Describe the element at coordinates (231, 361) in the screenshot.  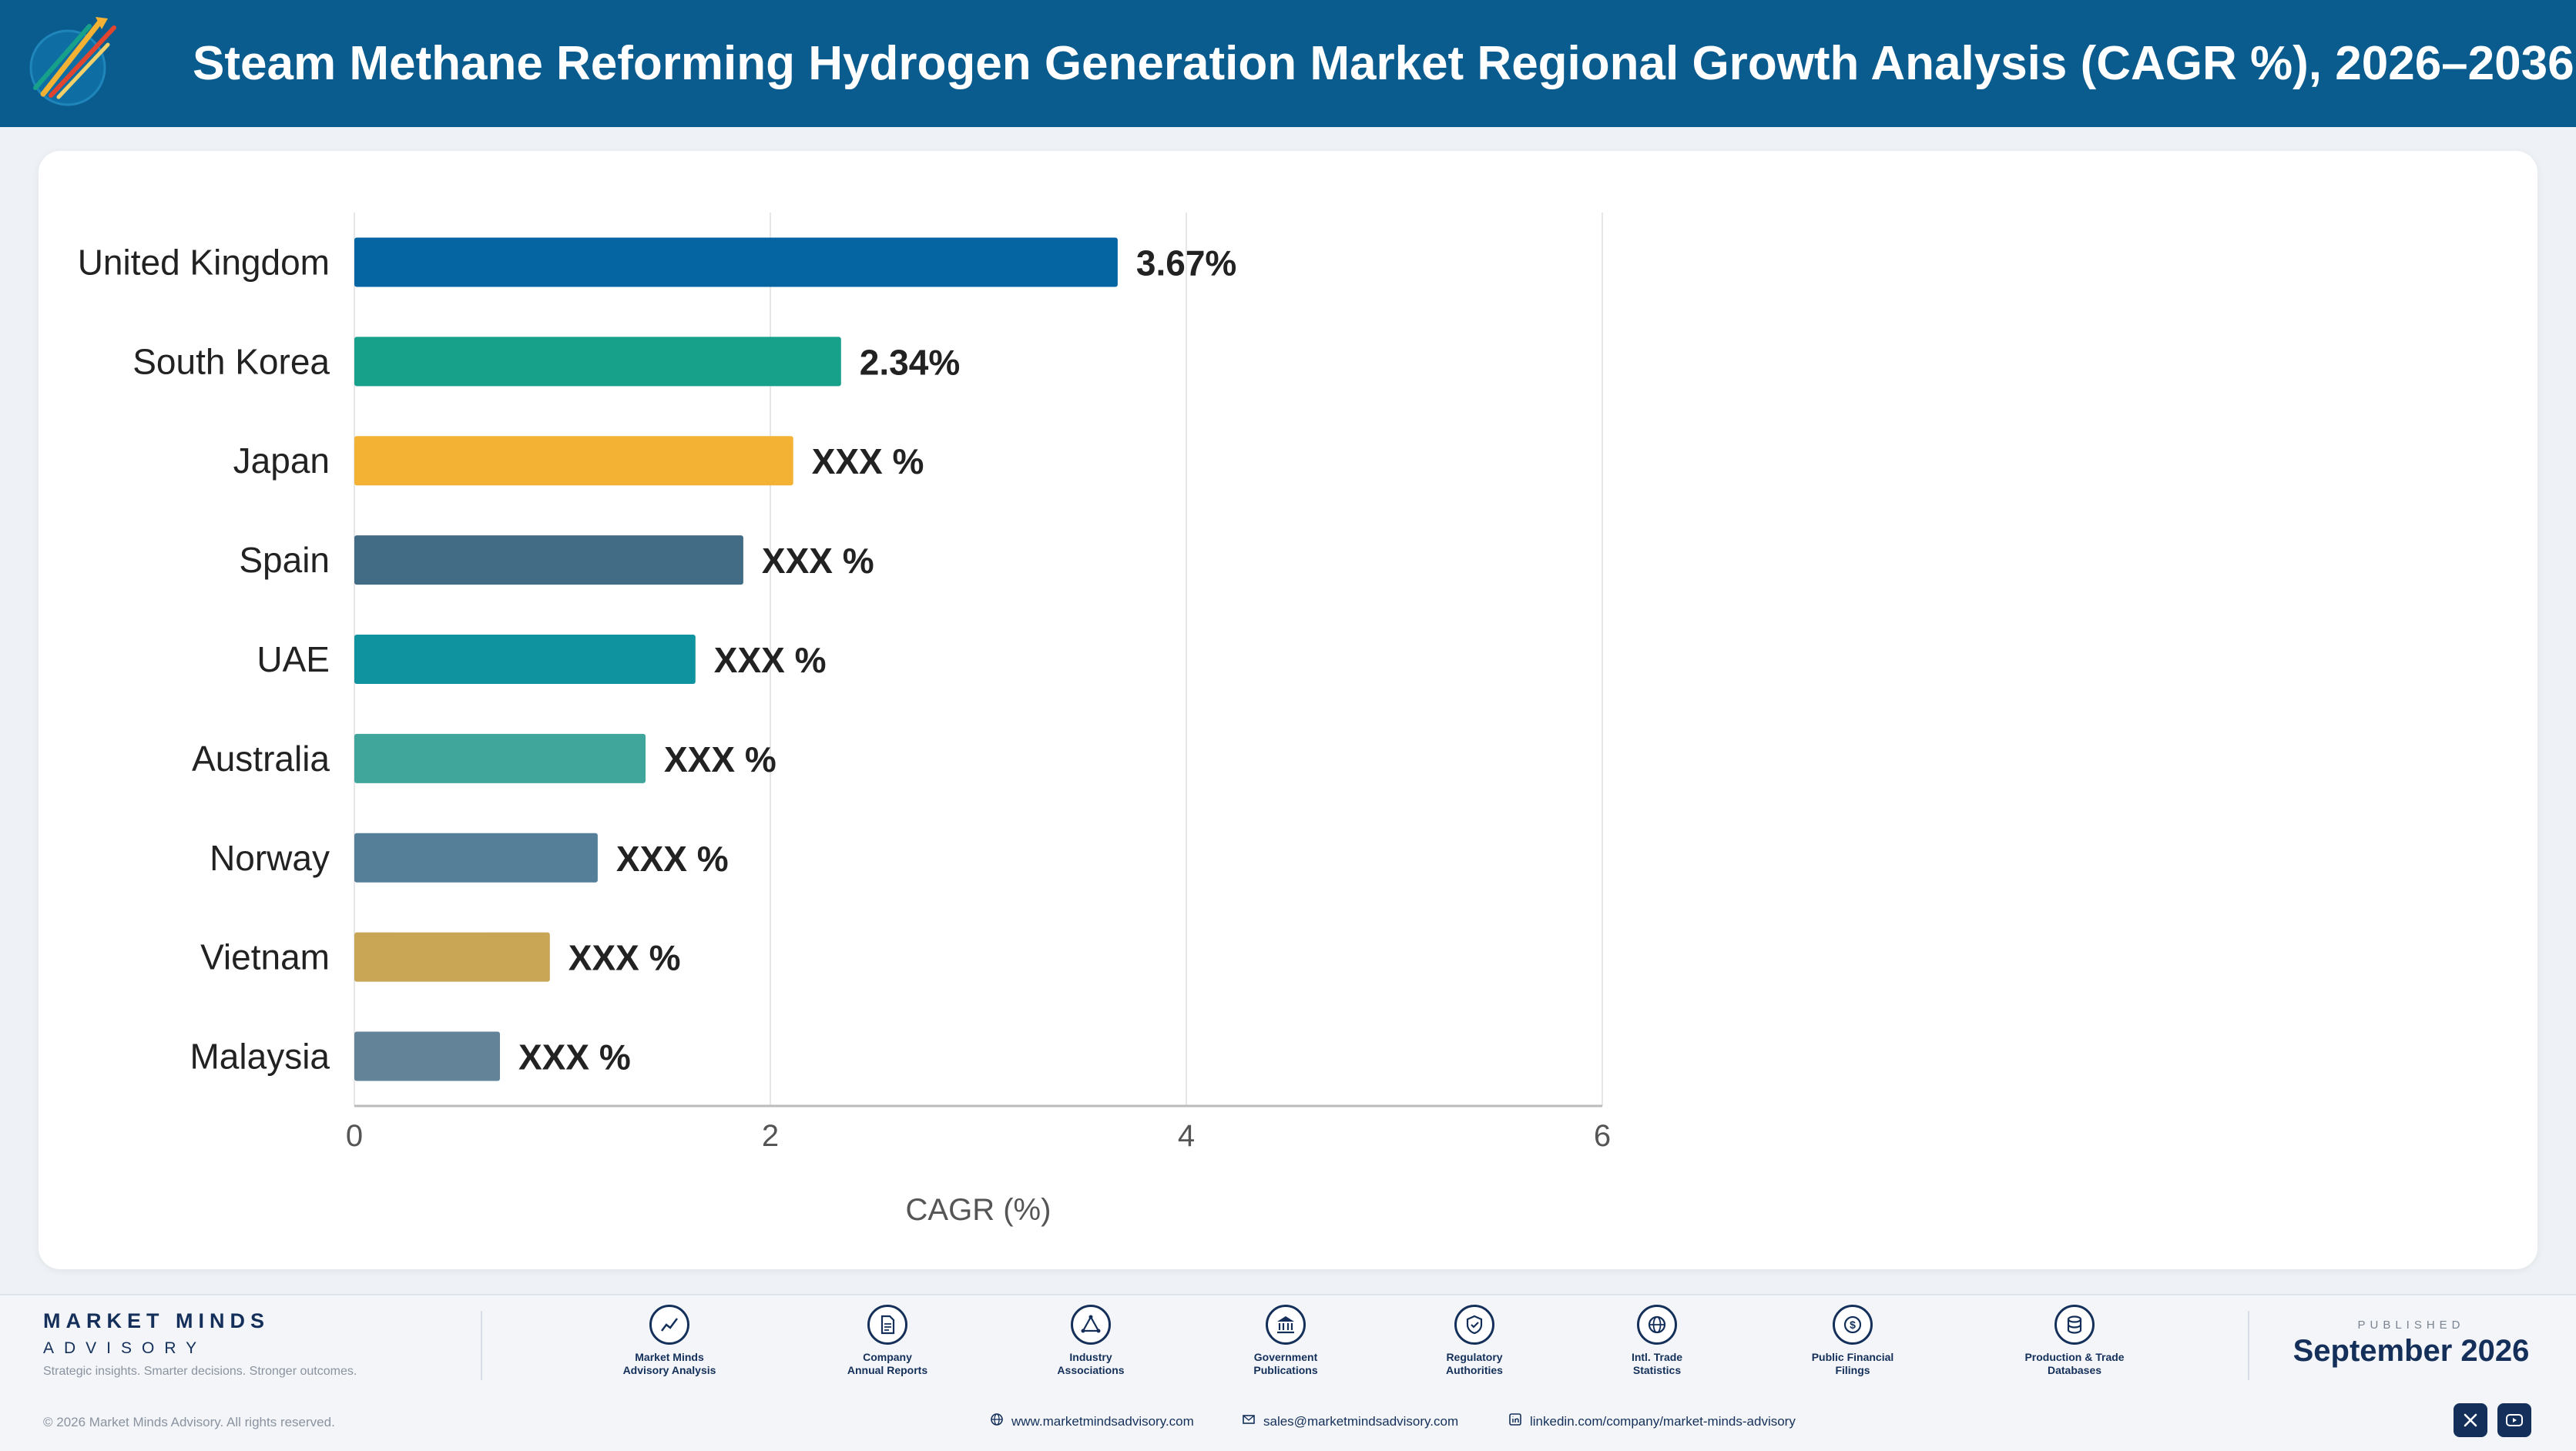
I see `category-label: South Korea` at that location.